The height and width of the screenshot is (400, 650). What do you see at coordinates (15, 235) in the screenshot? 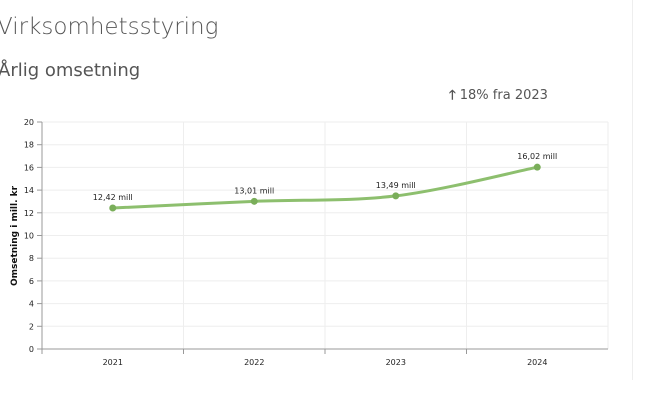
I see `y-axis-label: Omsetning i mill. kr` at bounding box center [15, 235].